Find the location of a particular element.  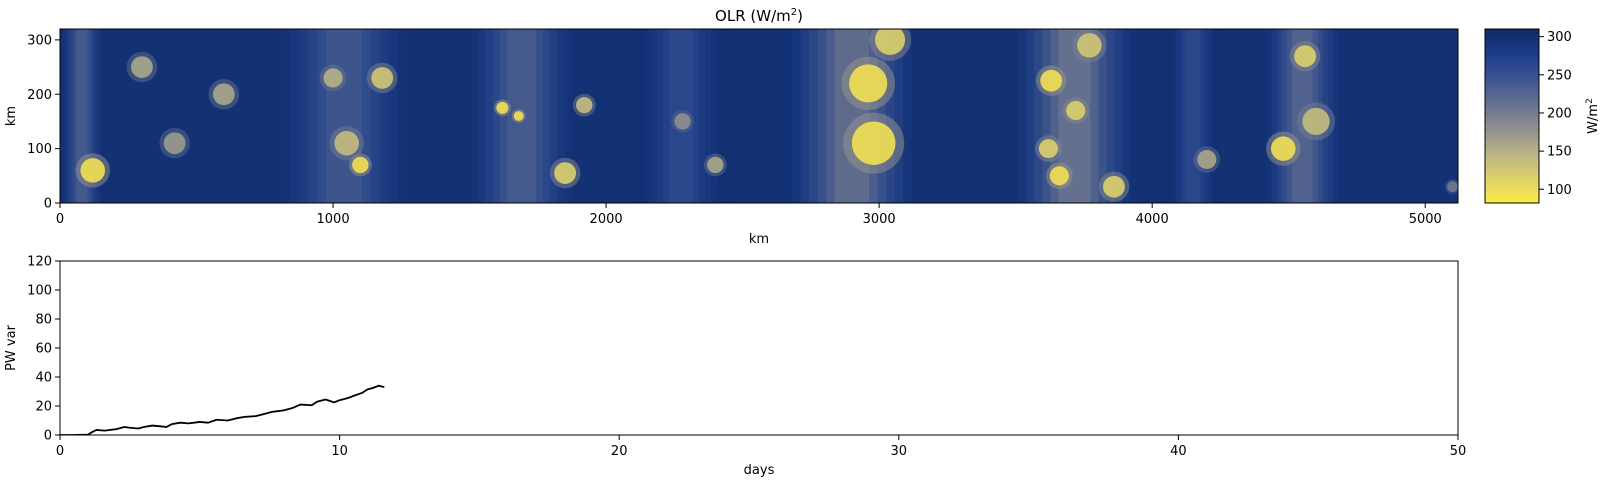

heatmap-y-ticks: 0 100 200 300 is located at coordinates (43, 122).